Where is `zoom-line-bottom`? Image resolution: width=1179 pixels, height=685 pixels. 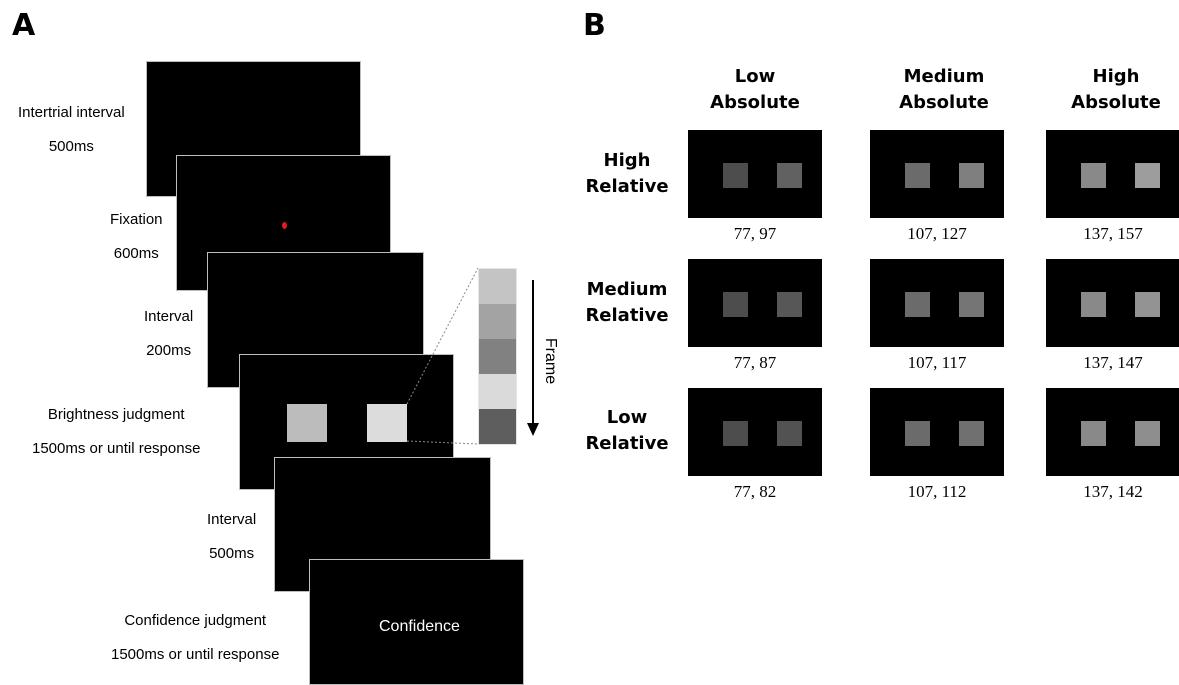 zoom-line-bottom is located at coordinates (442, 442).